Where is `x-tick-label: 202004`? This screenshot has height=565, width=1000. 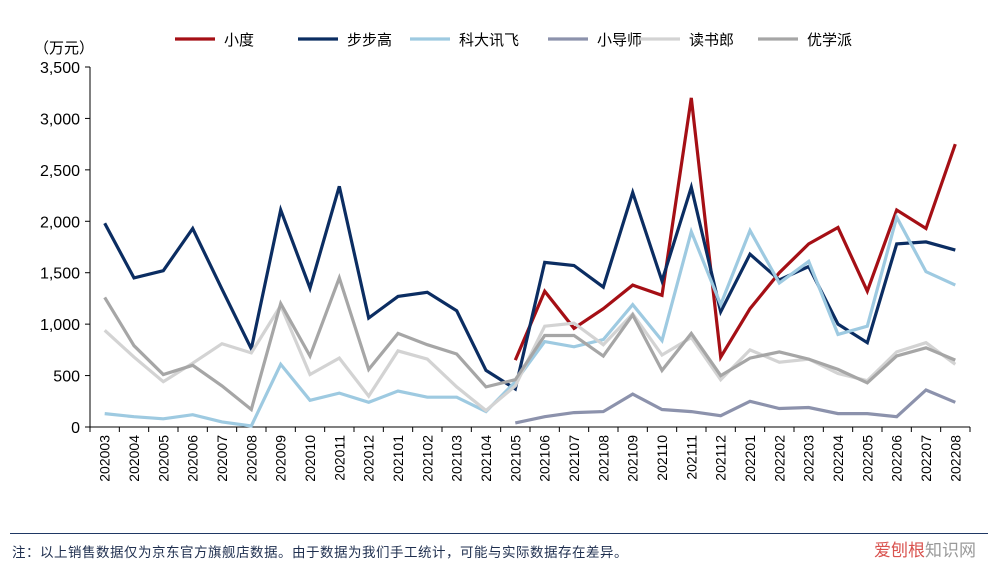
x-tick-label: 202004 is located at coordinates (134, 458).